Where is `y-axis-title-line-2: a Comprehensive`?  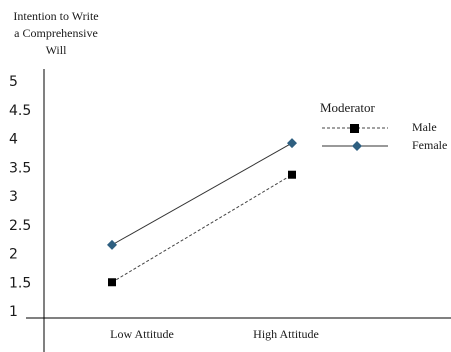
y-axis-title-line-2: a Comprehensive is located at coordinates (56, 33).